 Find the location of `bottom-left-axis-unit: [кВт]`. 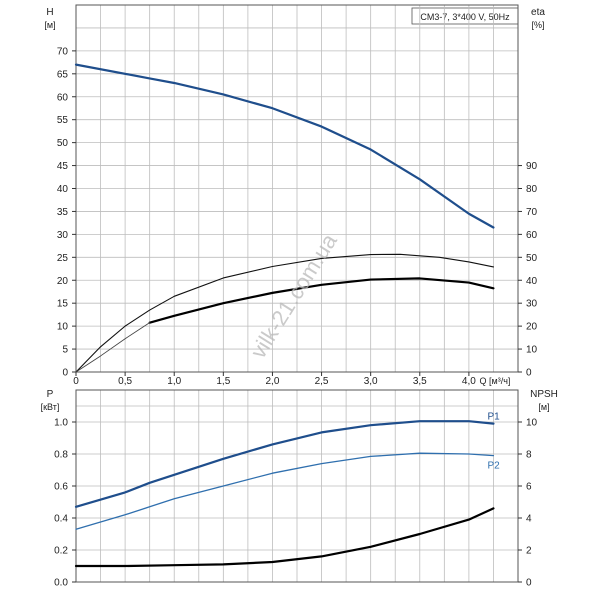

bottom-left-axis-unit: [кВт] is located at coordinates (50, 407).